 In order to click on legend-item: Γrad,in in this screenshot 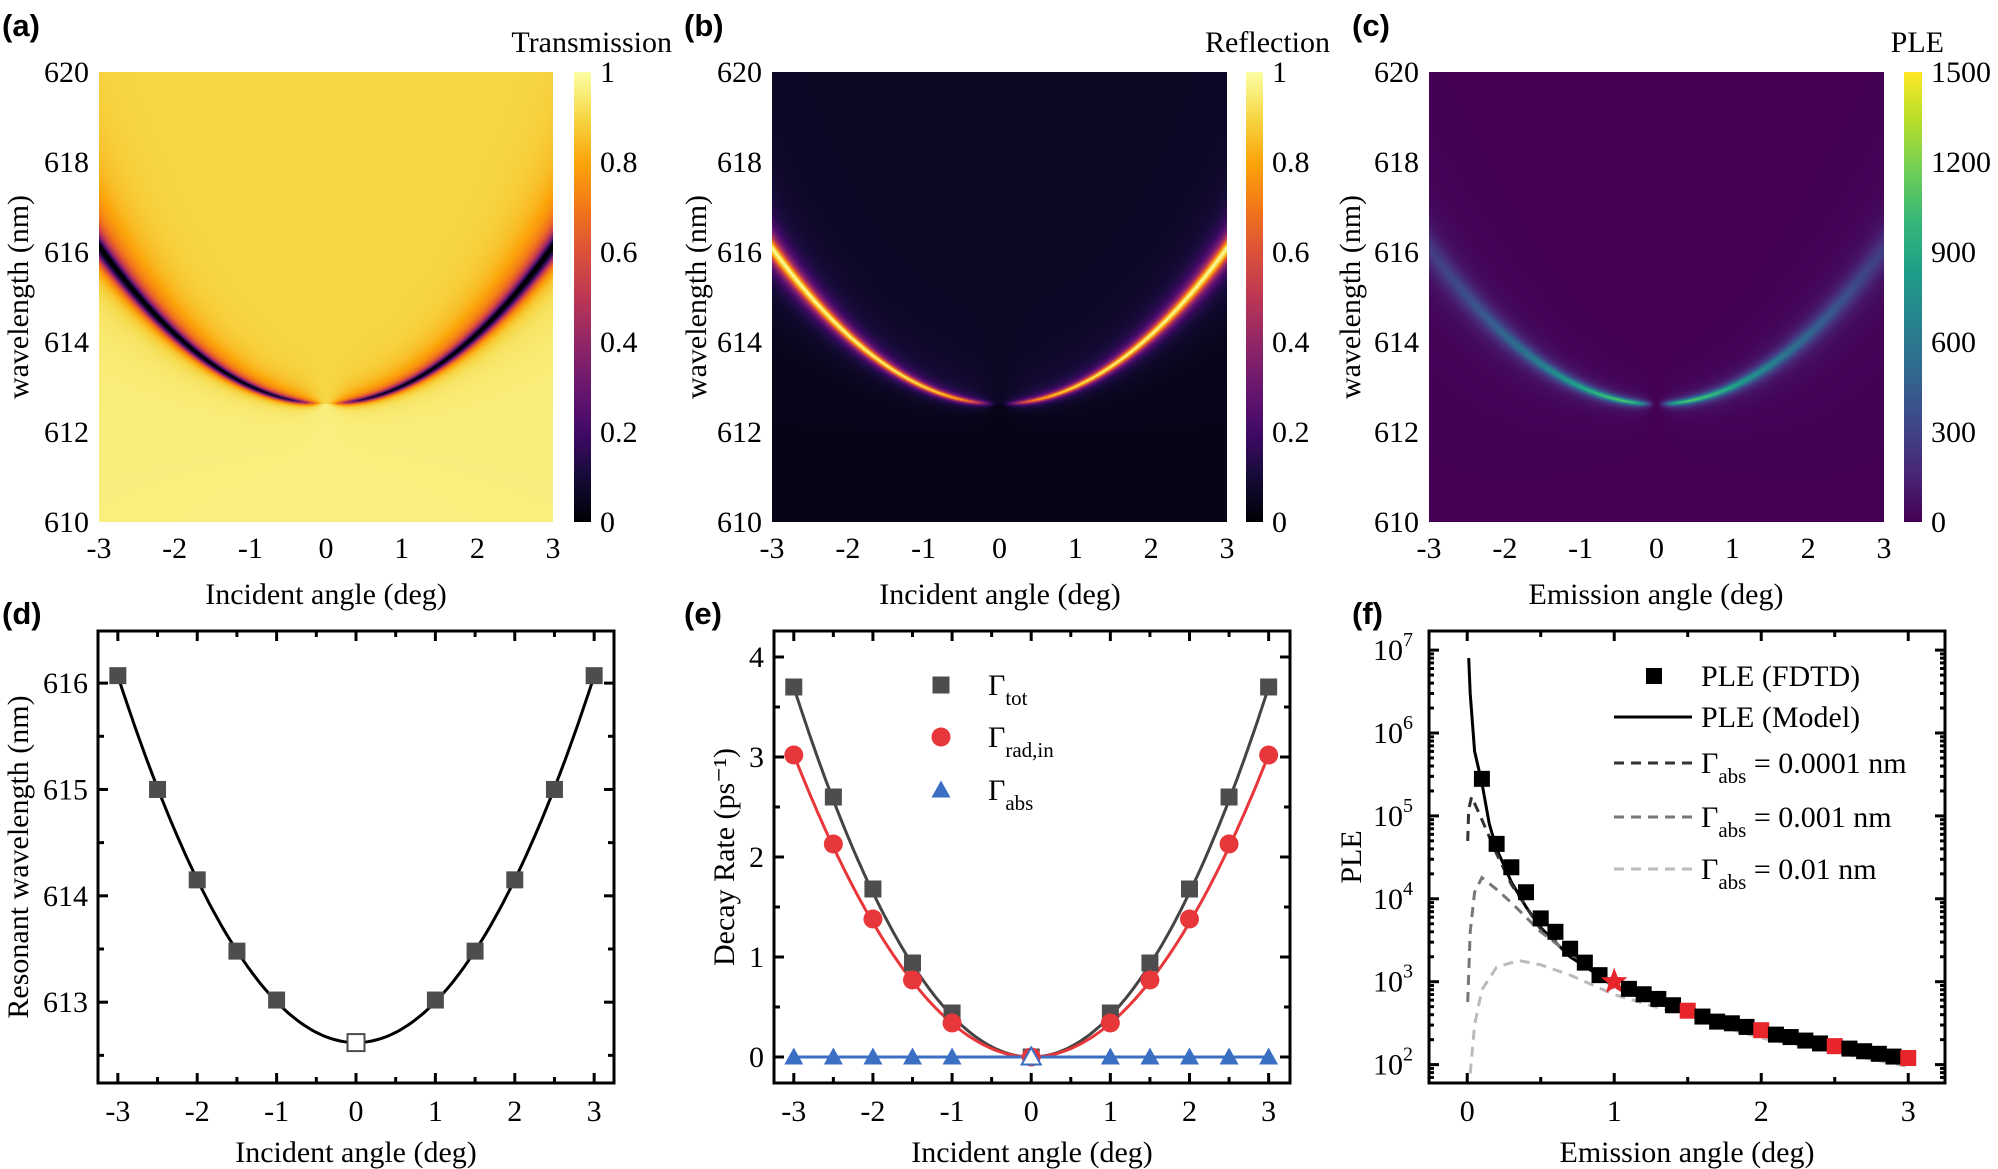, I will do `click(992, 741)`.